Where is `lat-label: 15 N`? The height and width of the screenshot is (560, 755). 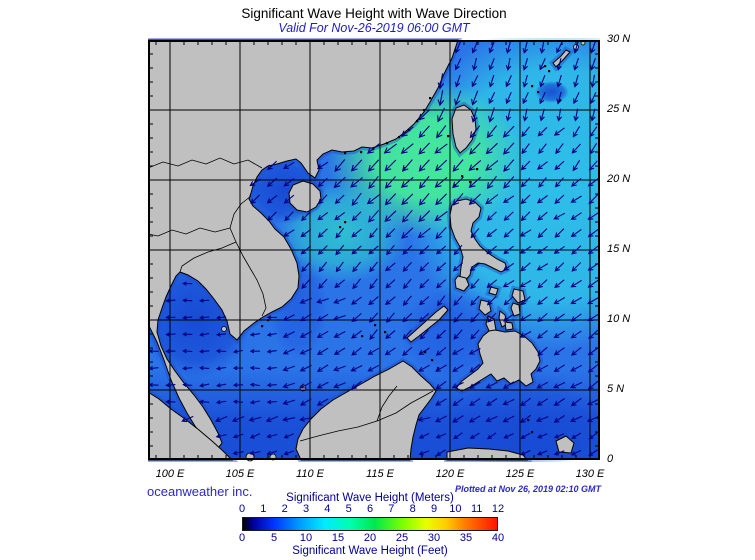
lat-label: 15 N is located at coordinates (619, 249).